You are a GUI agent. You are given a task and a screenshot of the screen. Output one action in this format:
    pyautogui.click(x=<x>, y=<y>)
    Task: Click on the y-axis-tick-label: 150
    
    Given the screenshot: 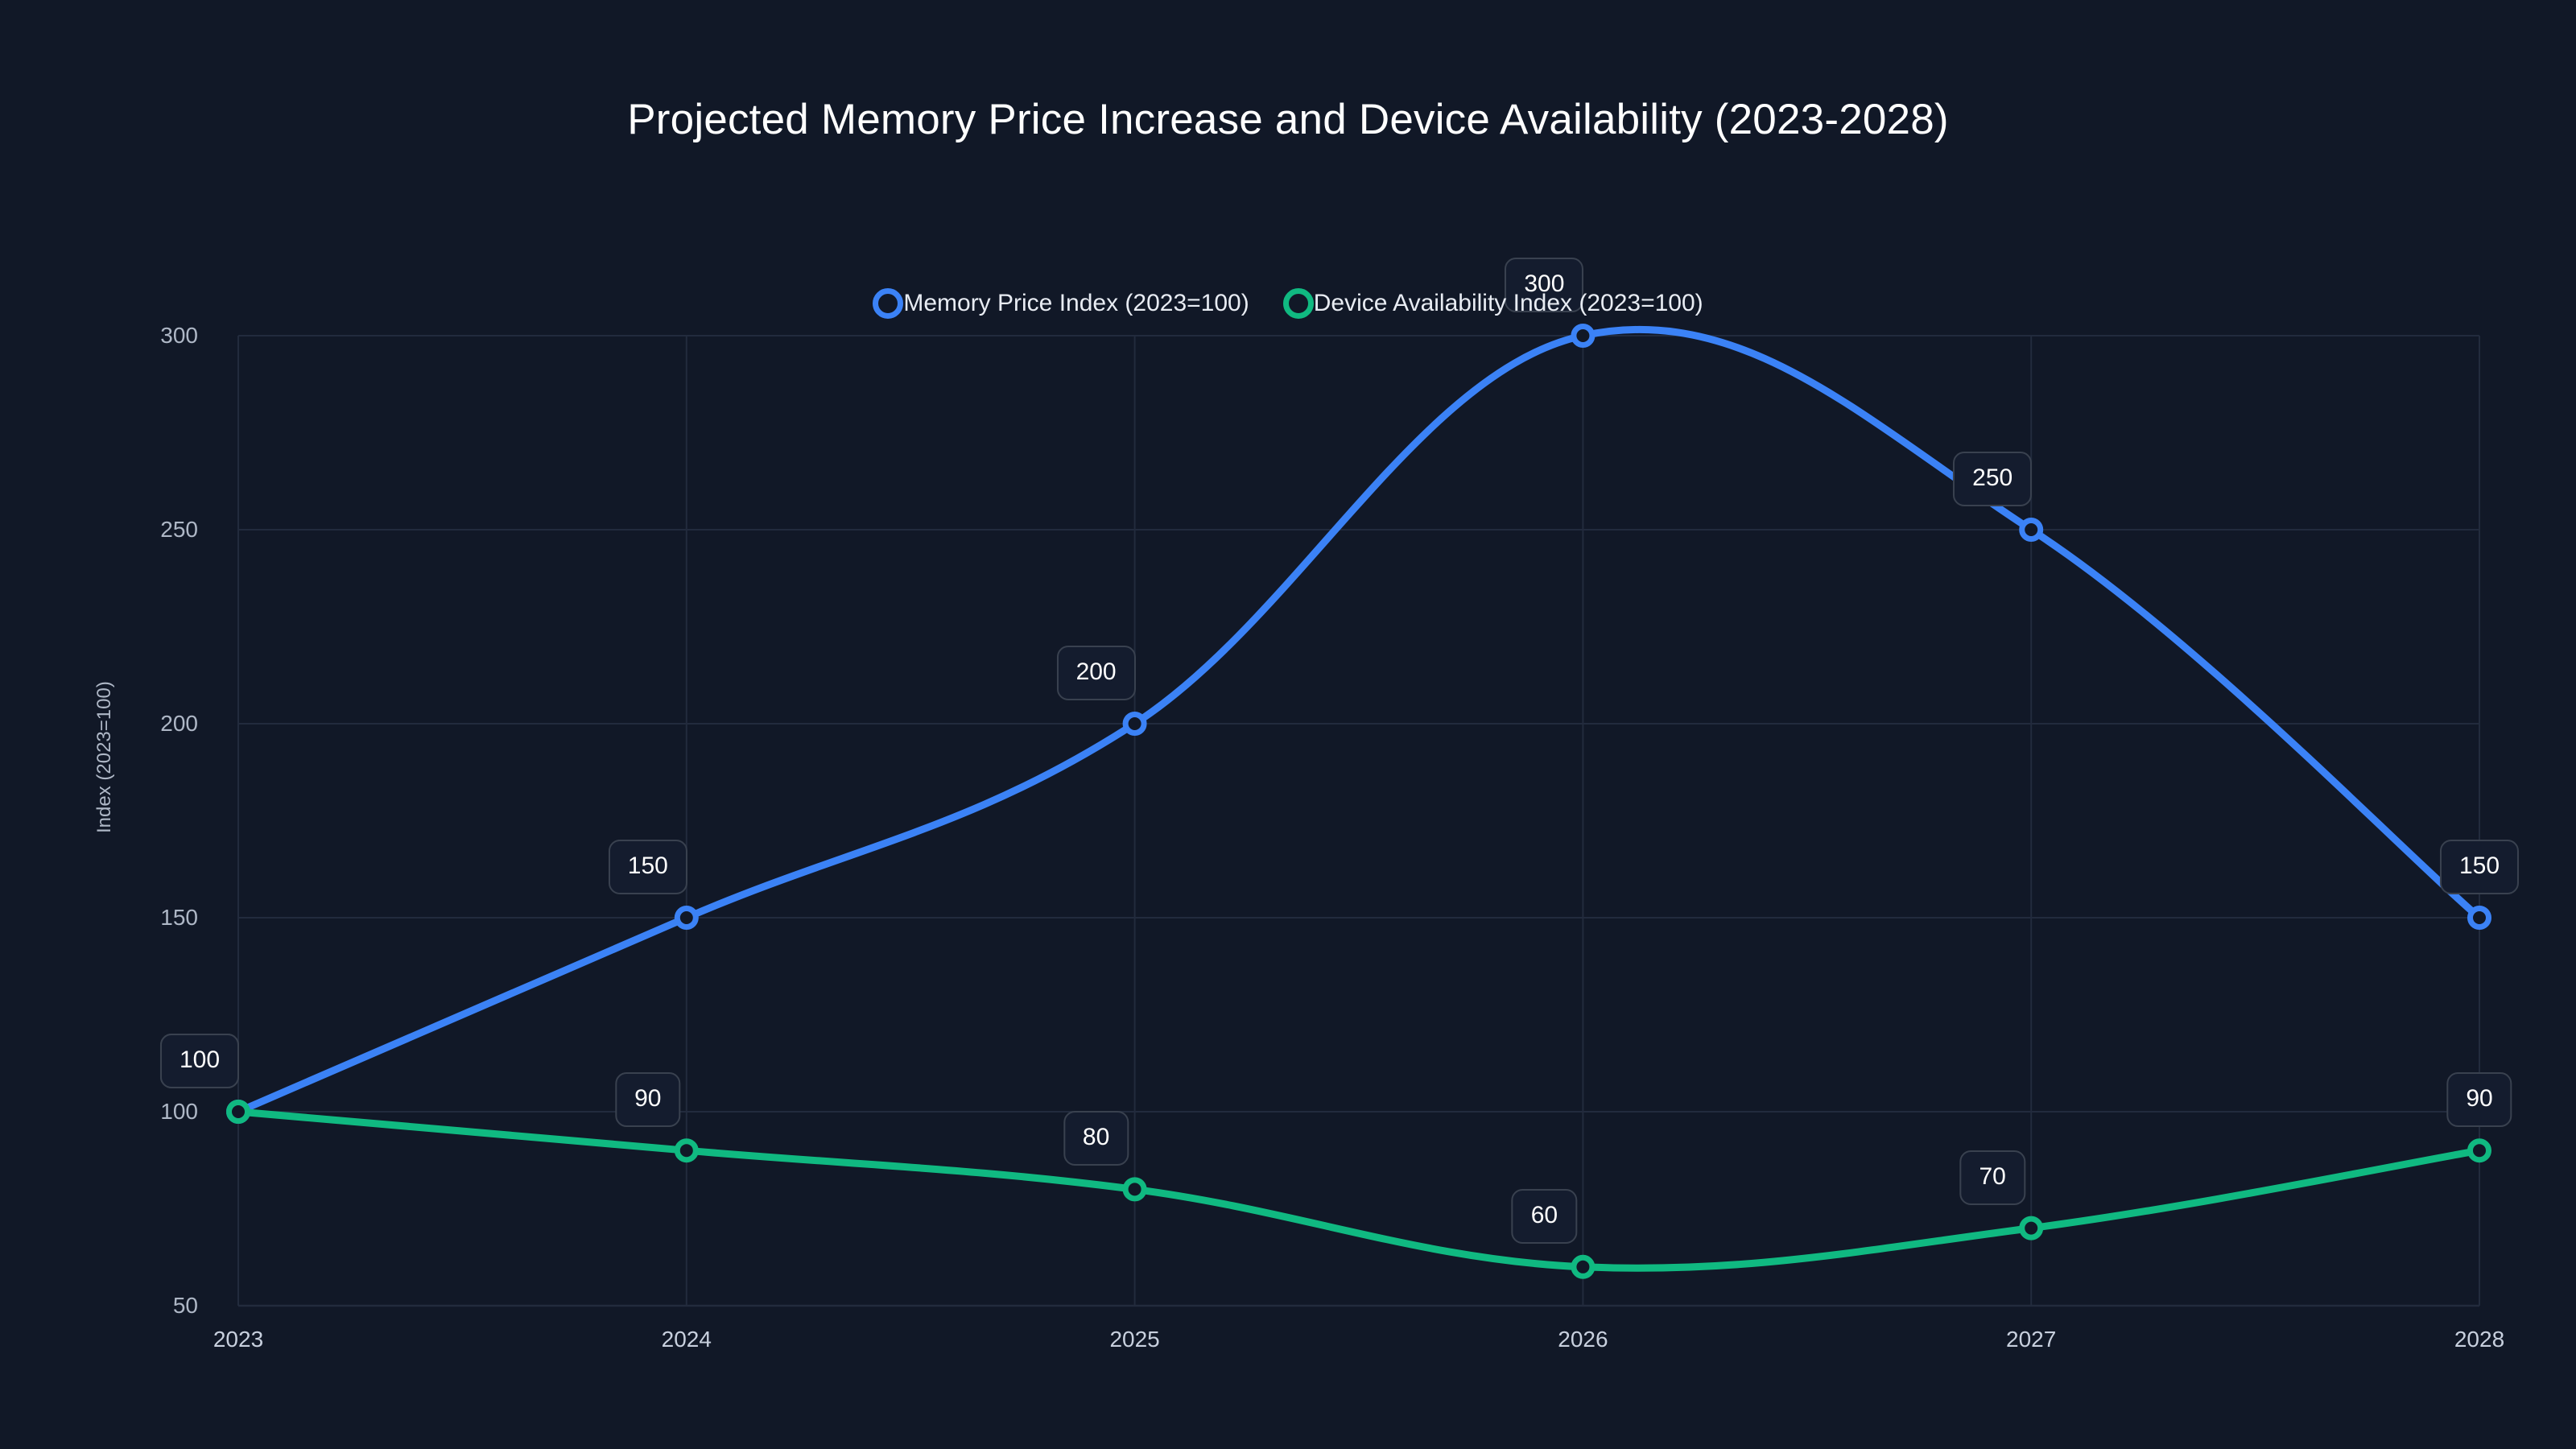 What is the action you would take?
    pyautogui.click(x=179, y=917)
    